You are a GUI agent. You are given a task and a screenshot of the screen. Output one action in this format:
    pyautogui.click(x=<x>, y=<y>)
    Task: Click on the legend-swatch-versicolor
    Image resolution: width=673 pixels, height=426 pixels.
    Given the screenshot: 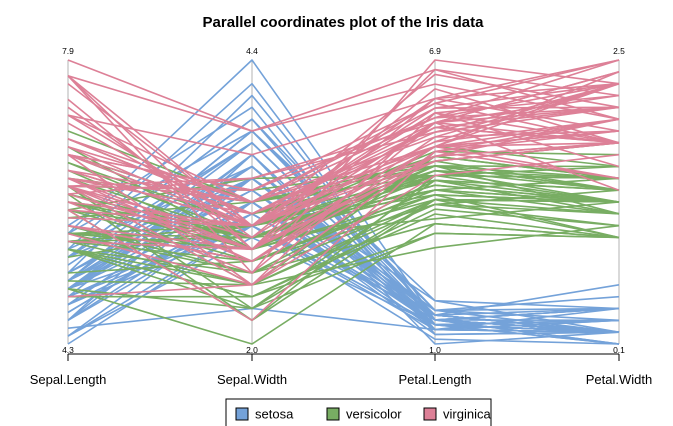 What is the action you would take?
    pyautogui.click(x=333, y=414)
    